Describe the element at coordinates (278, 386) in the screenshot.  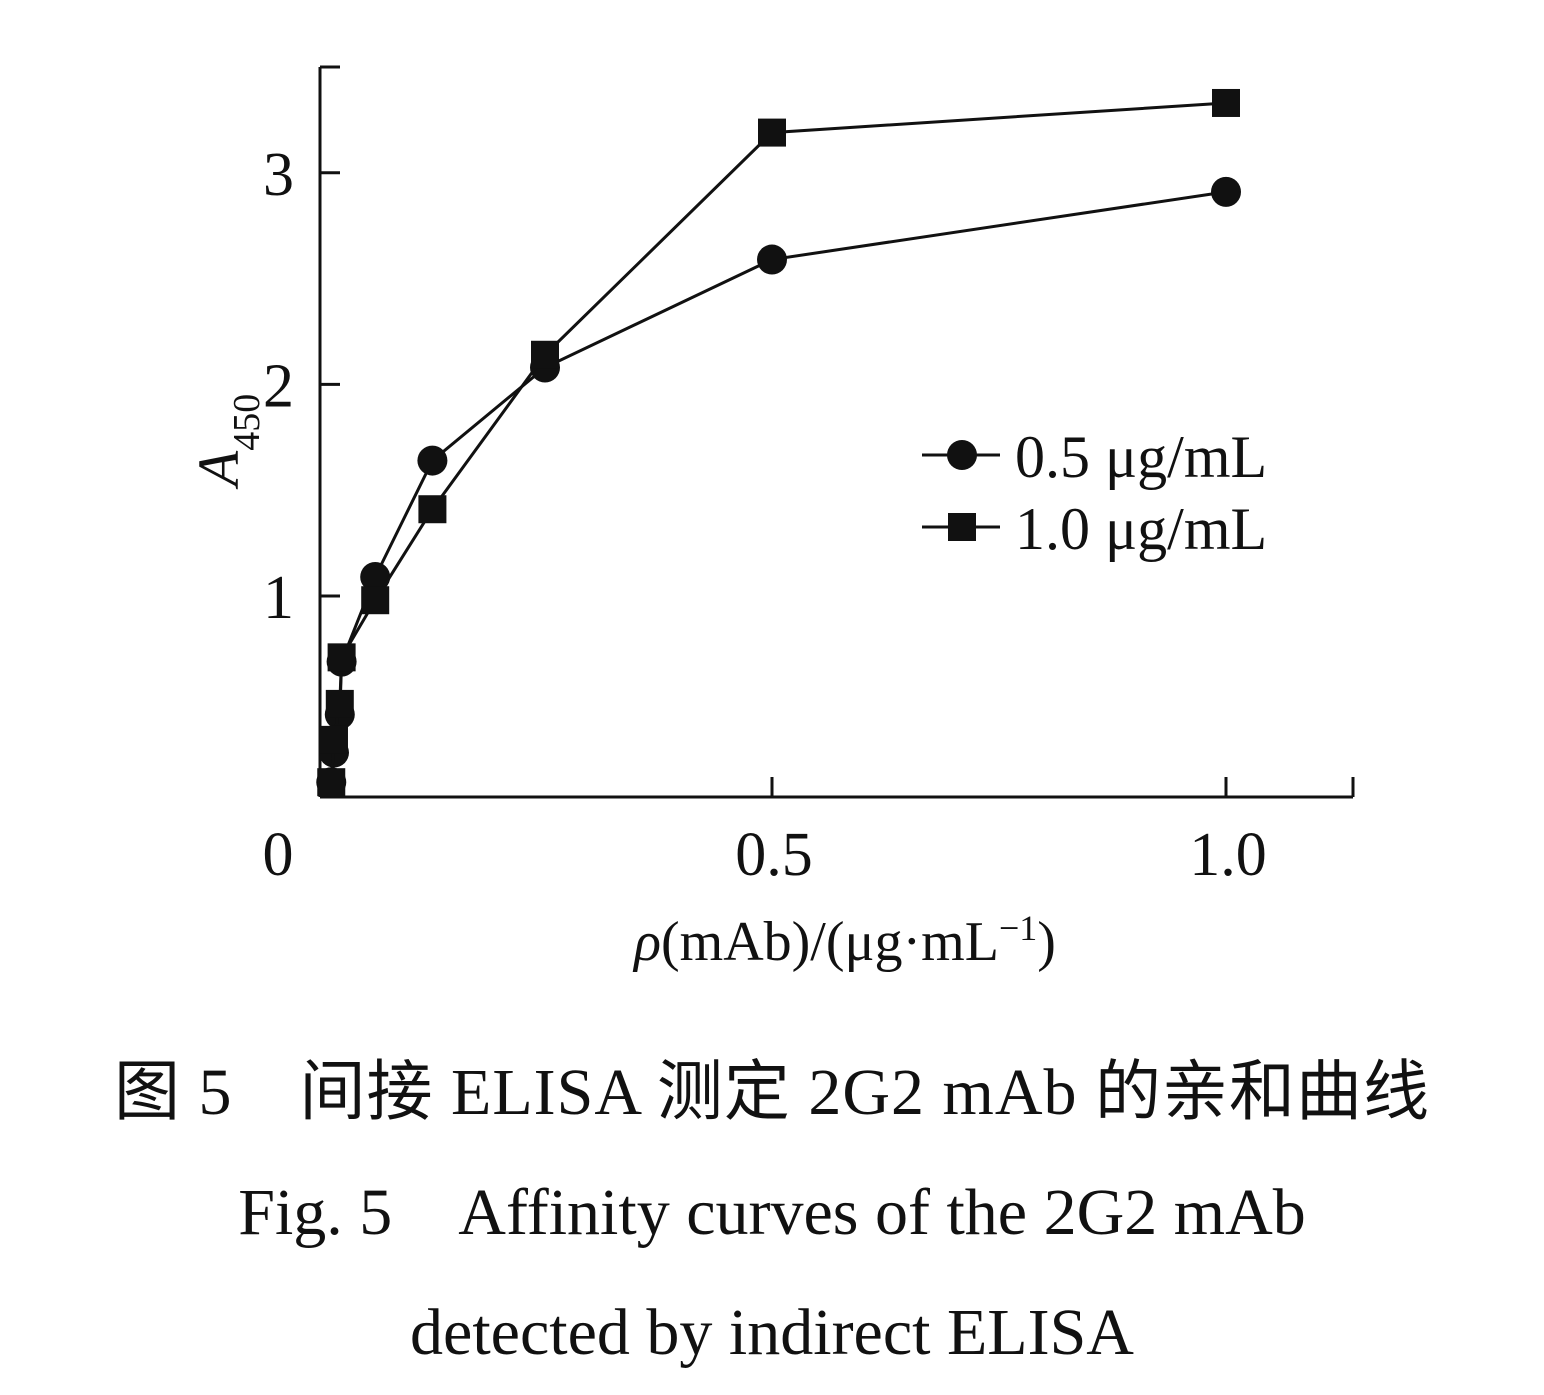
I see `y-tick-label: 2` at that location.